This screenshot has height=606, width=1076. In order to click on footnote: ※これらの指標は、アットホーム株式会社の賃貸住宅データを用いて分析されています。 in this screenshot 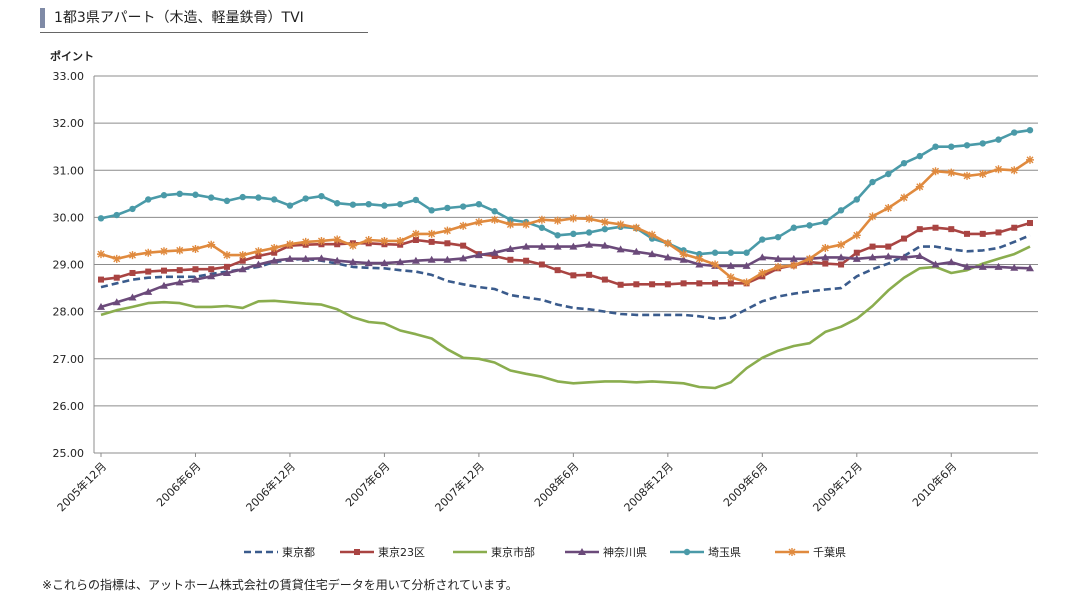, I will do `click(280, 585)`.